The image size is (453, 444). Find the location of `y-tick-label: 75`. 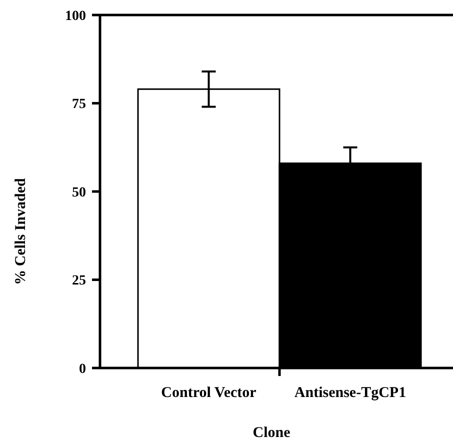

y-tick-label: 75 is located at coordinates (79, 104).